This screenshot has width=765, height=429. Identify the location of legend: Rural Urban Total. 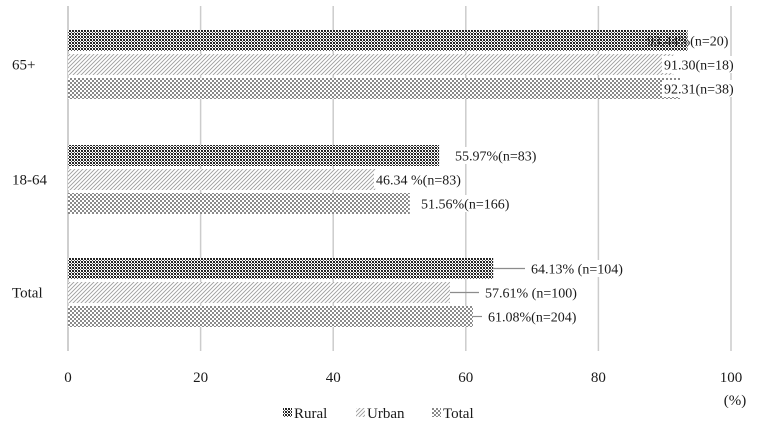
(378, 414).